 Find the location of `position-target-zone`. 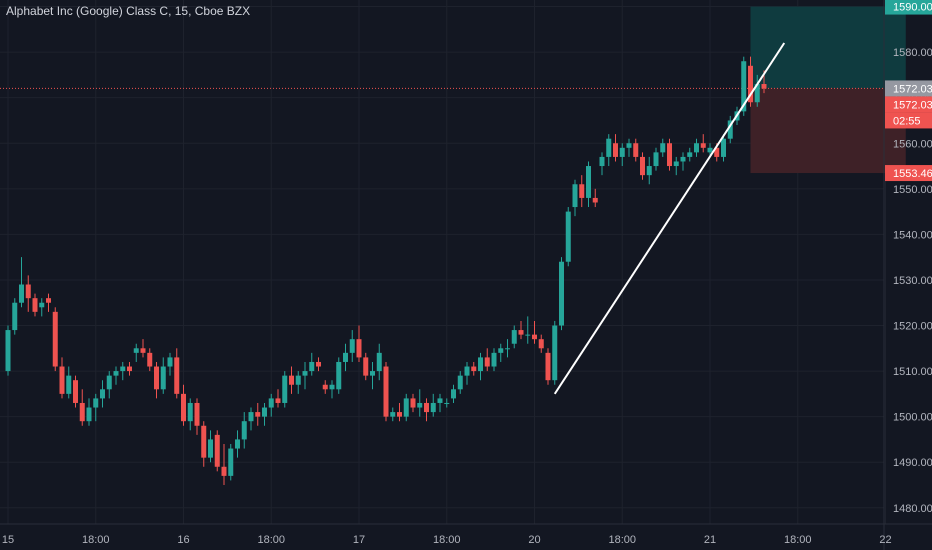

position-target-zone is located at coordinates (828, 47).